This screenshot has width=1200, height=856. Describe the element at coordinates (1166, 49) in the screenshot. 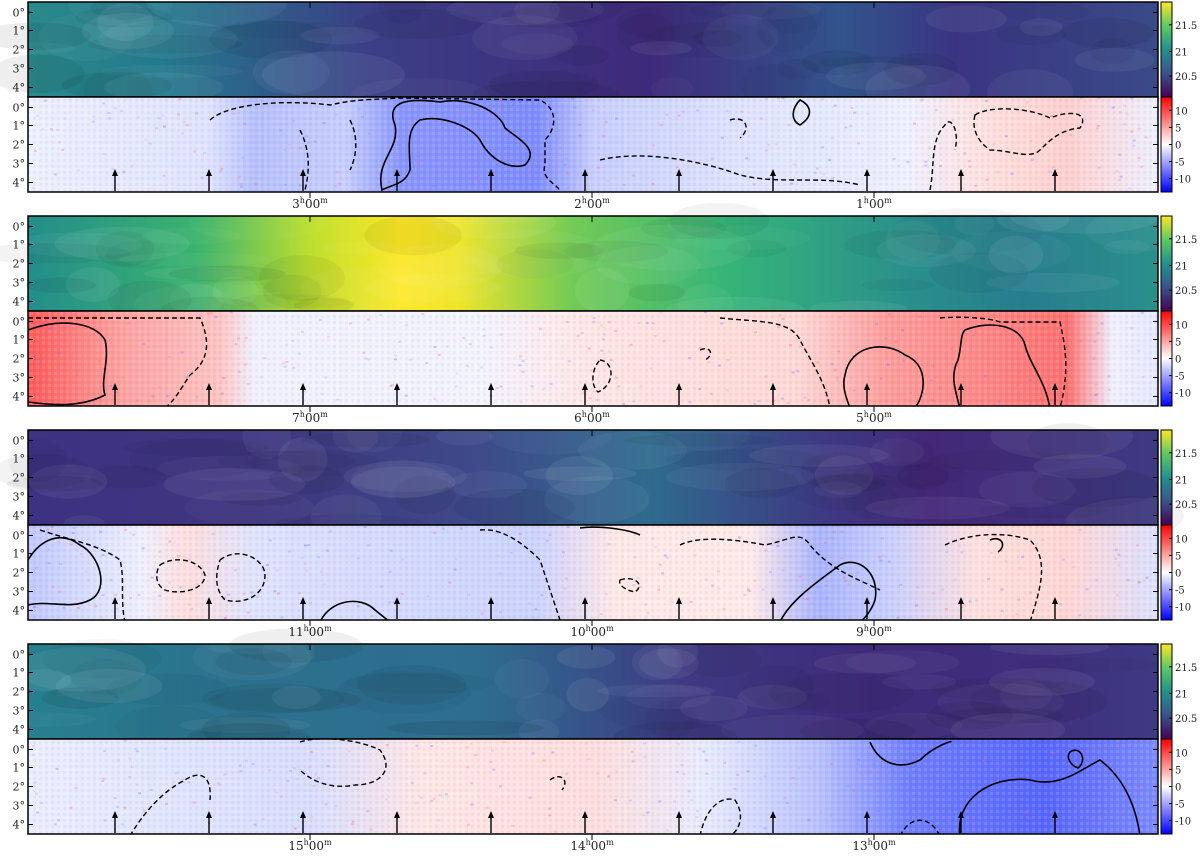

I see `colorbar-column-density` at that location.